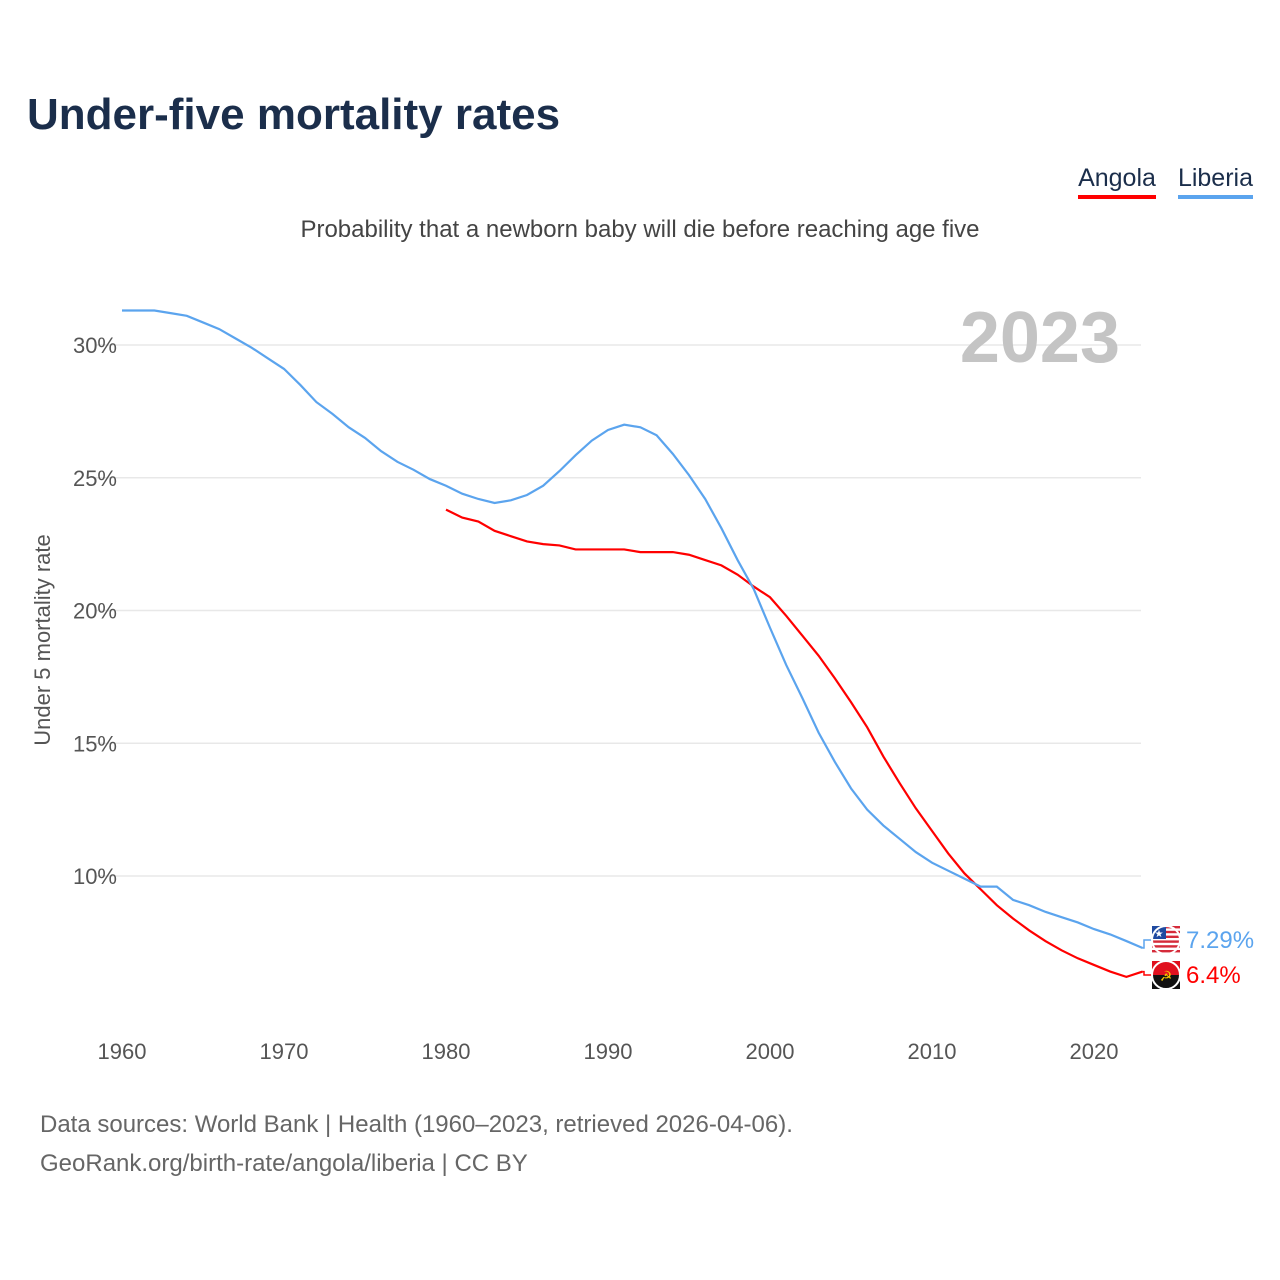  Describe the element at coordinates (1117, 181) in the screenshot. I see `legend-angola: Angola` at that location.